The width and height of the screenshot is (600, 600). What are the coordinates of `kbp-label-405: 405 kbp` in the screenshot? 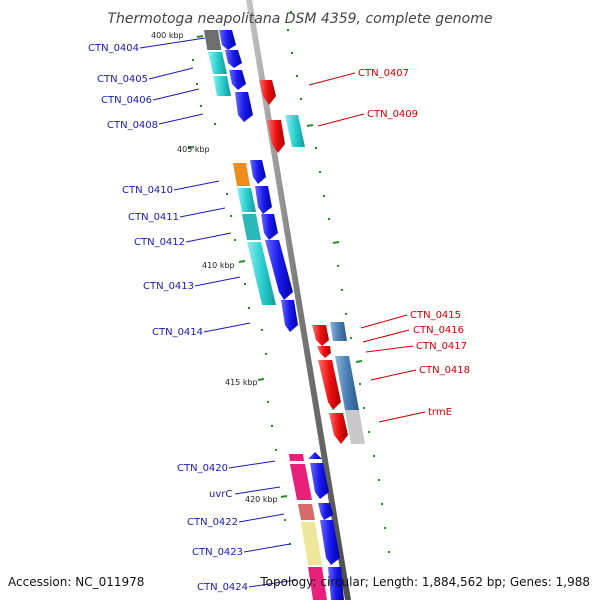 It's located at (193, 149).